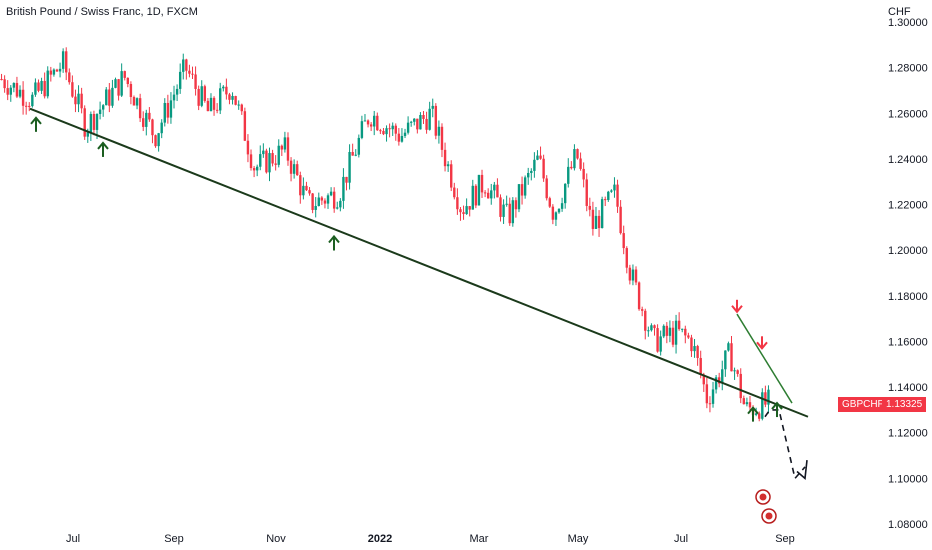 The height and width of the screenshot is (550, 932). I want to click on y-tick-label: 1.28000, so click(908, 69).